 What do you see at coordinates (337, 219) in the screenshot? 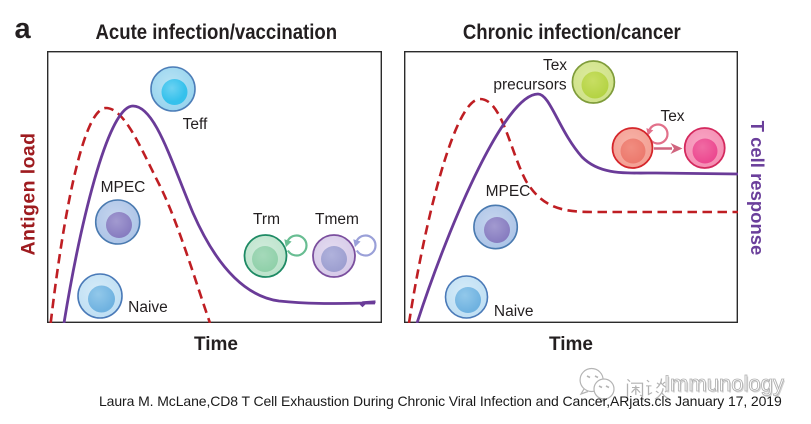
I see `svg-text: Tmem` at bounding box center [337, 219].